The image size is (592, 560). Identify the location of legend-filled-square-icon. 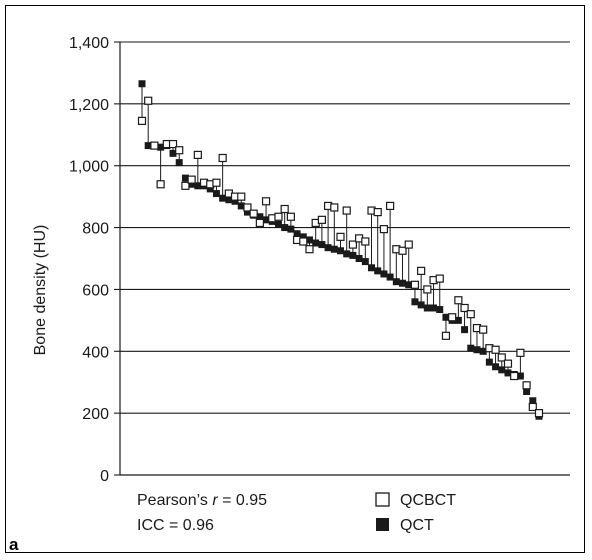
(382, 524).